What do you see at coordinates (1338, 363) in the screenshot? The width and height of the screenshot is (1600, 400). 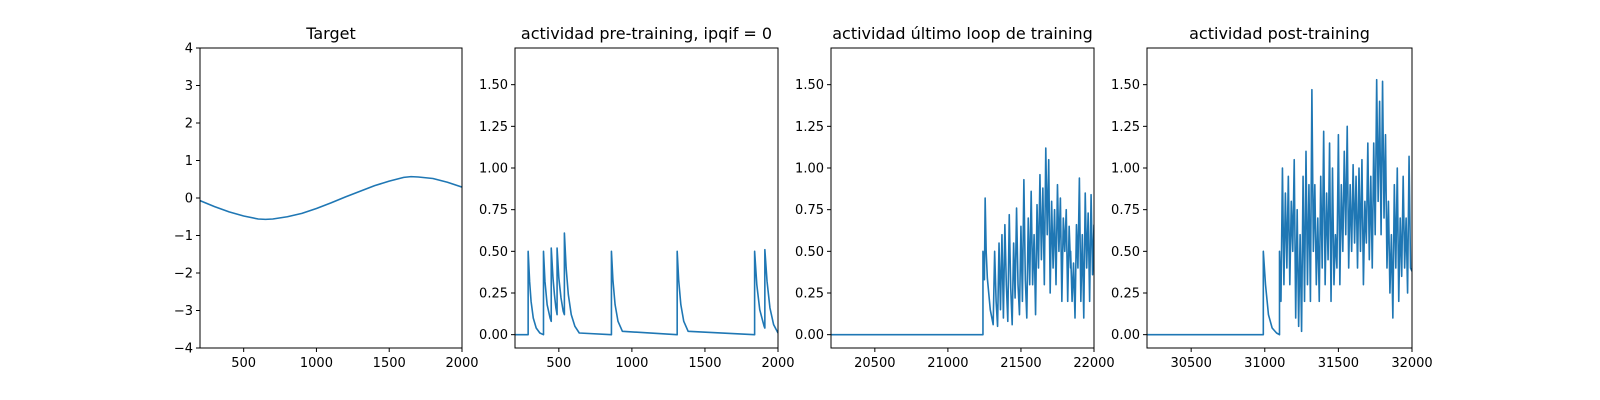 I see `x-tick-label: 31500` at bounding box center [1338, 363].